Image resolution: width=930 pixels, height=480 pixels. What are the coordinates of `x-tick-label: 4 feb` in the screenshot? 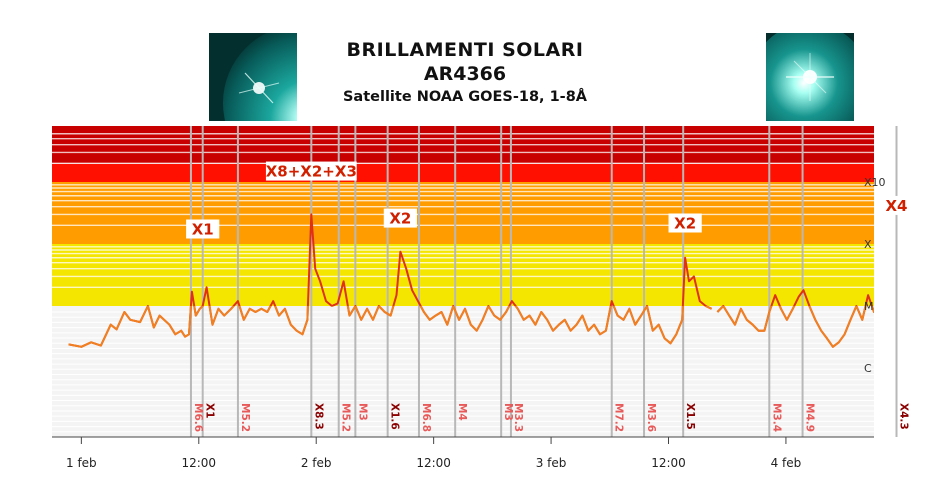 It's located at (786, 463).